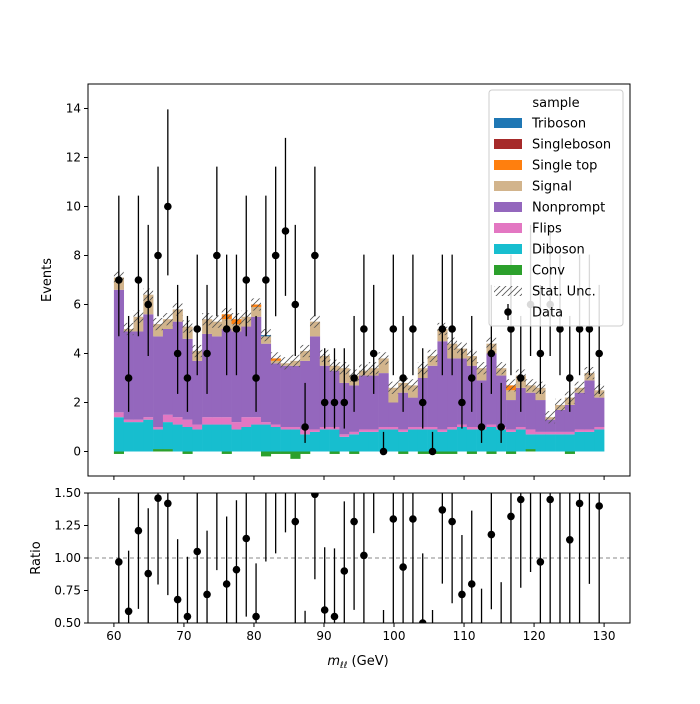 The image size is (700, 704). I want to click on ratio-y-tick-label: 1.00, so click(67, 558).